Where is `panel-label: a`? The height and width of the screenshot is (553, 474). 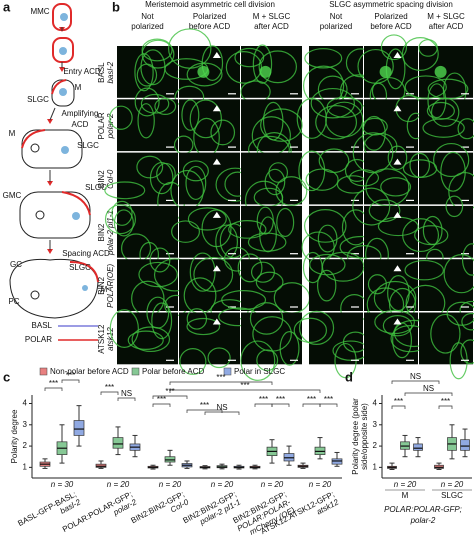 panel-label: a is located at coordinates (7, 7).